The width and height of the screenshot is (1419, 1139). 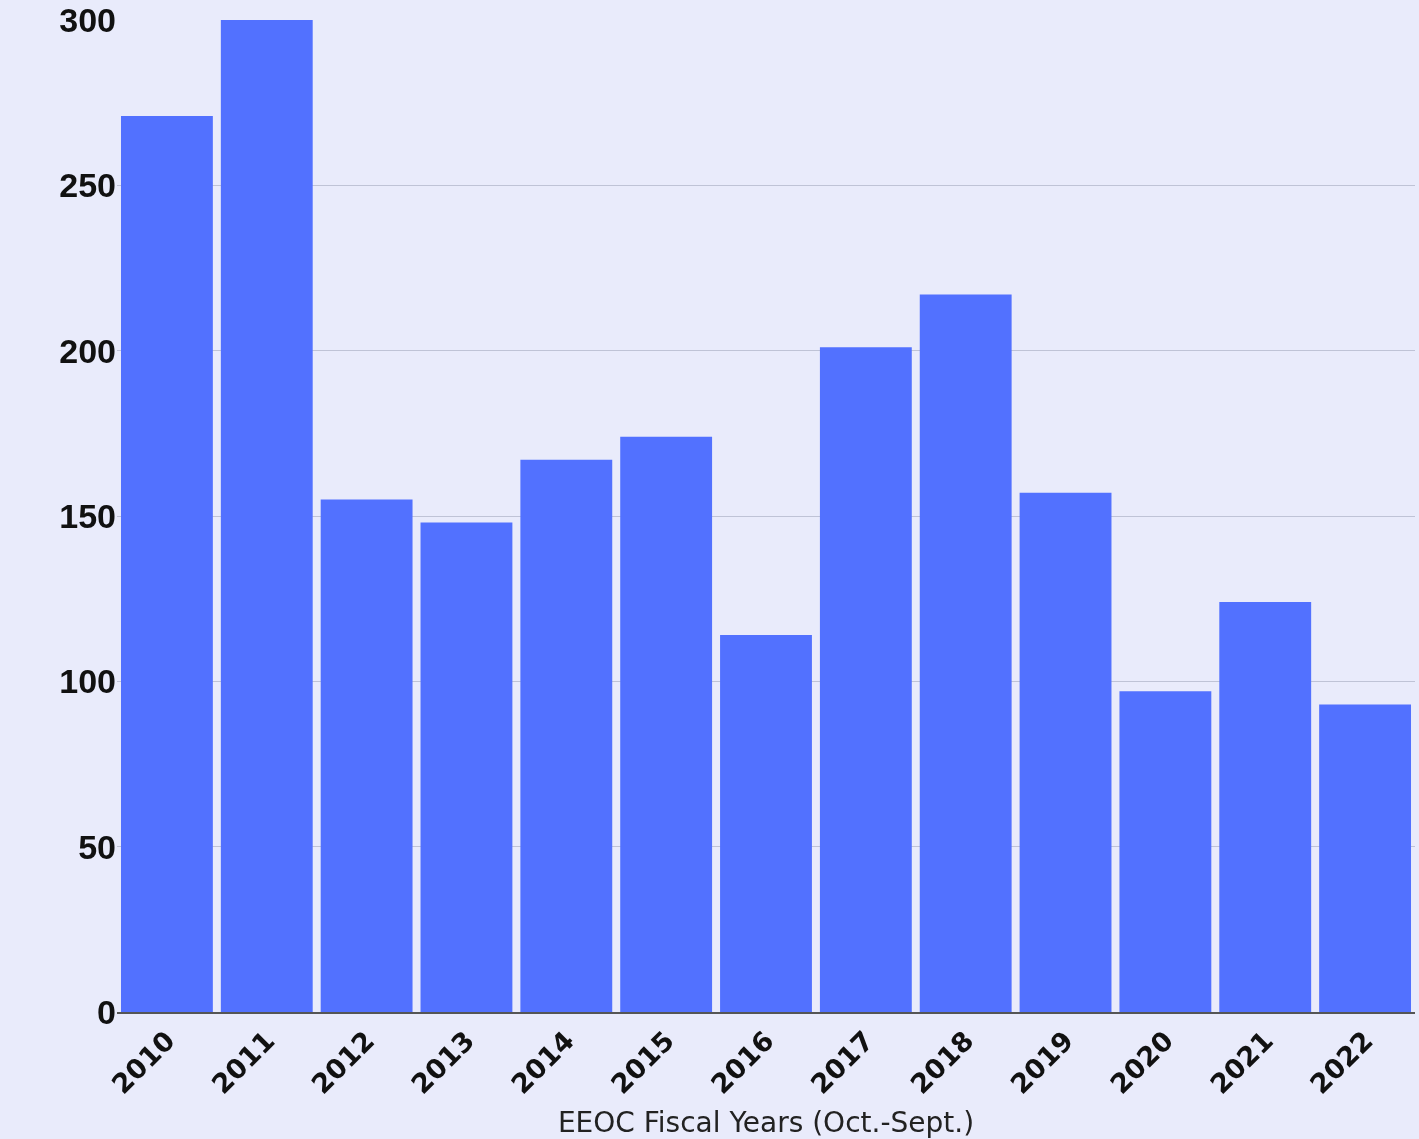 What do you see at coordinates (87, 19) in the screenshot?
I see `y-tick-label: 300` at bounding box center [87, 19].